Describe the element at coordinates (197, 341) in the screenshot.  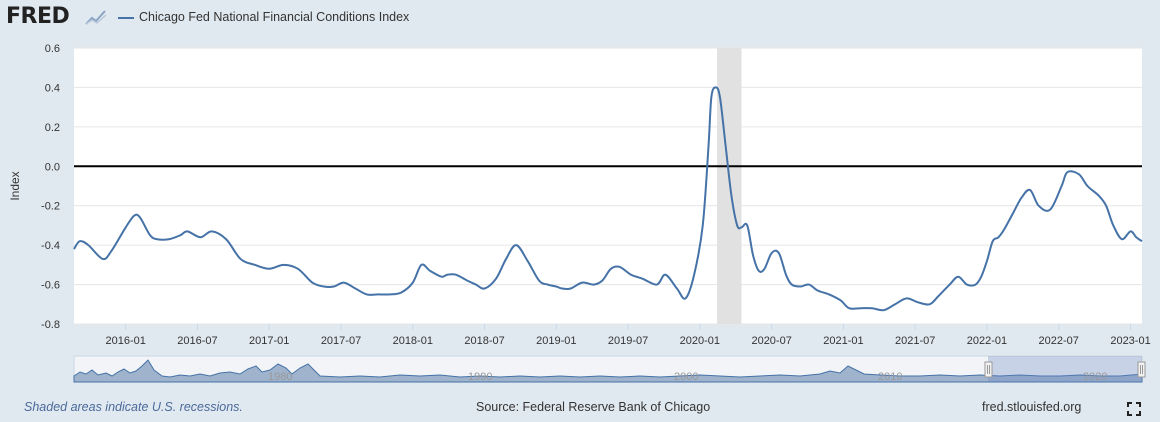
I see `x-tick-label: 2016-07` at that location.